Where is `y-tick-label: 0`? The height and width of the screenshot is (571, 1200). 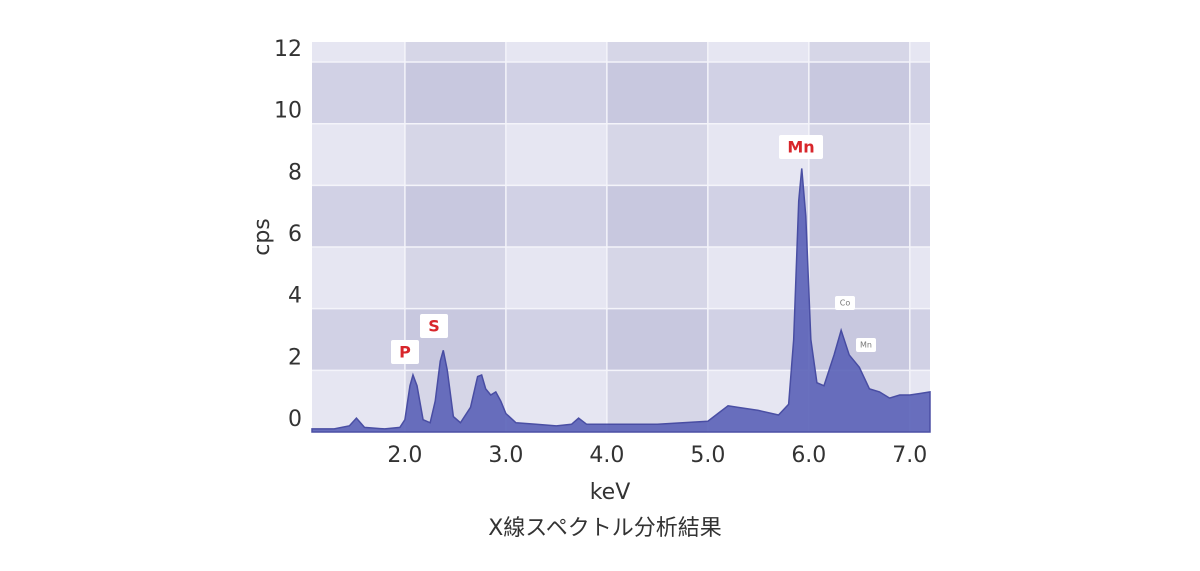 y-tick-label: 0 is located at coordinates (295, 419).